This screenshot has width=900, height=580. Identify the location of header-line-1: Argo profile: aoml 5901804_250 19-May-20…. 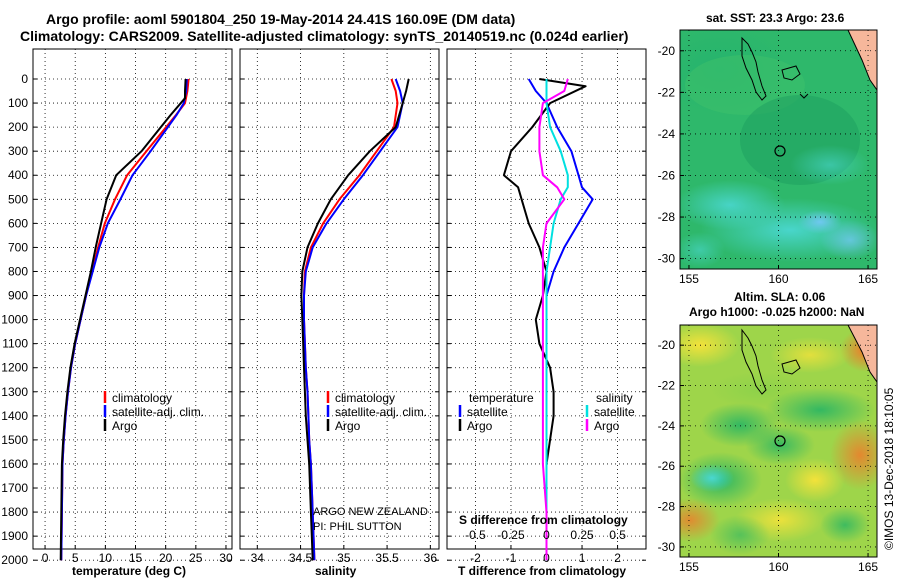
(280, 19).